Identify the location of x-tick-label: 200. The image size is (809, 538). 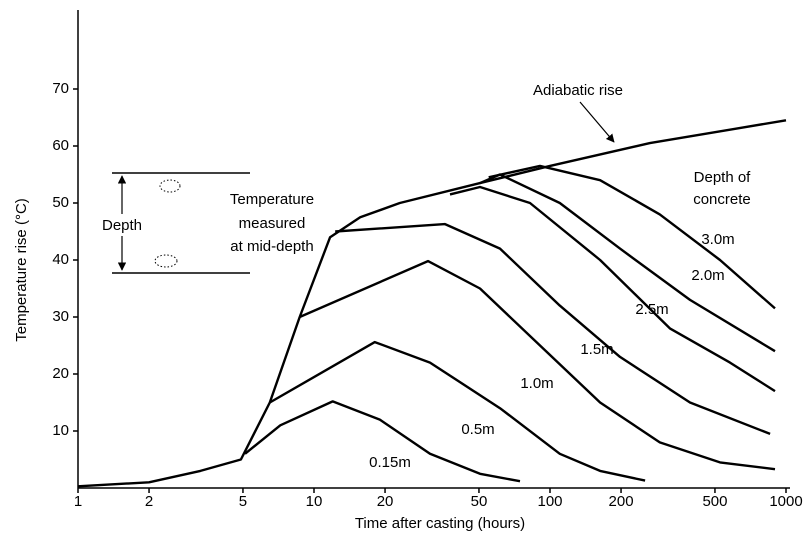
(621, 501).